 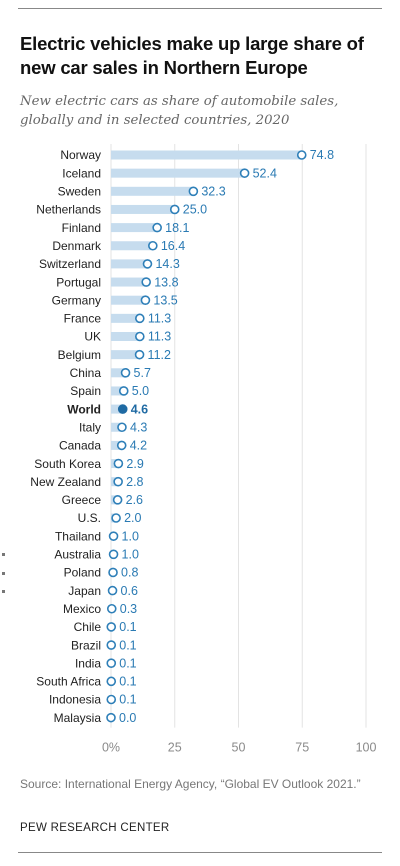 I want to click on category-label: UK, so click(x=92, y=337).